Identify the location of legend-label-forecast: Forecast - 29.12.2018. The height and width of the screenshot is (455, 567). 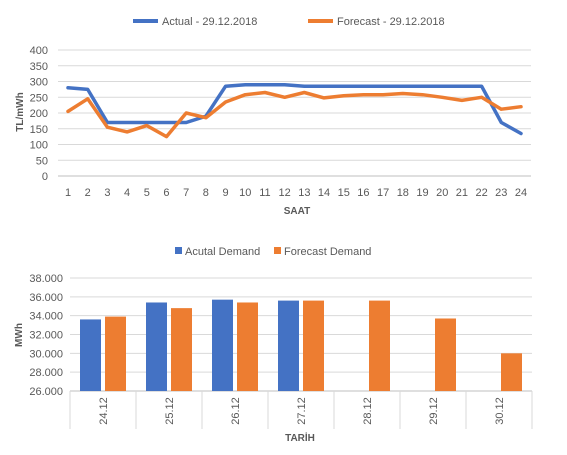
(391, 22).